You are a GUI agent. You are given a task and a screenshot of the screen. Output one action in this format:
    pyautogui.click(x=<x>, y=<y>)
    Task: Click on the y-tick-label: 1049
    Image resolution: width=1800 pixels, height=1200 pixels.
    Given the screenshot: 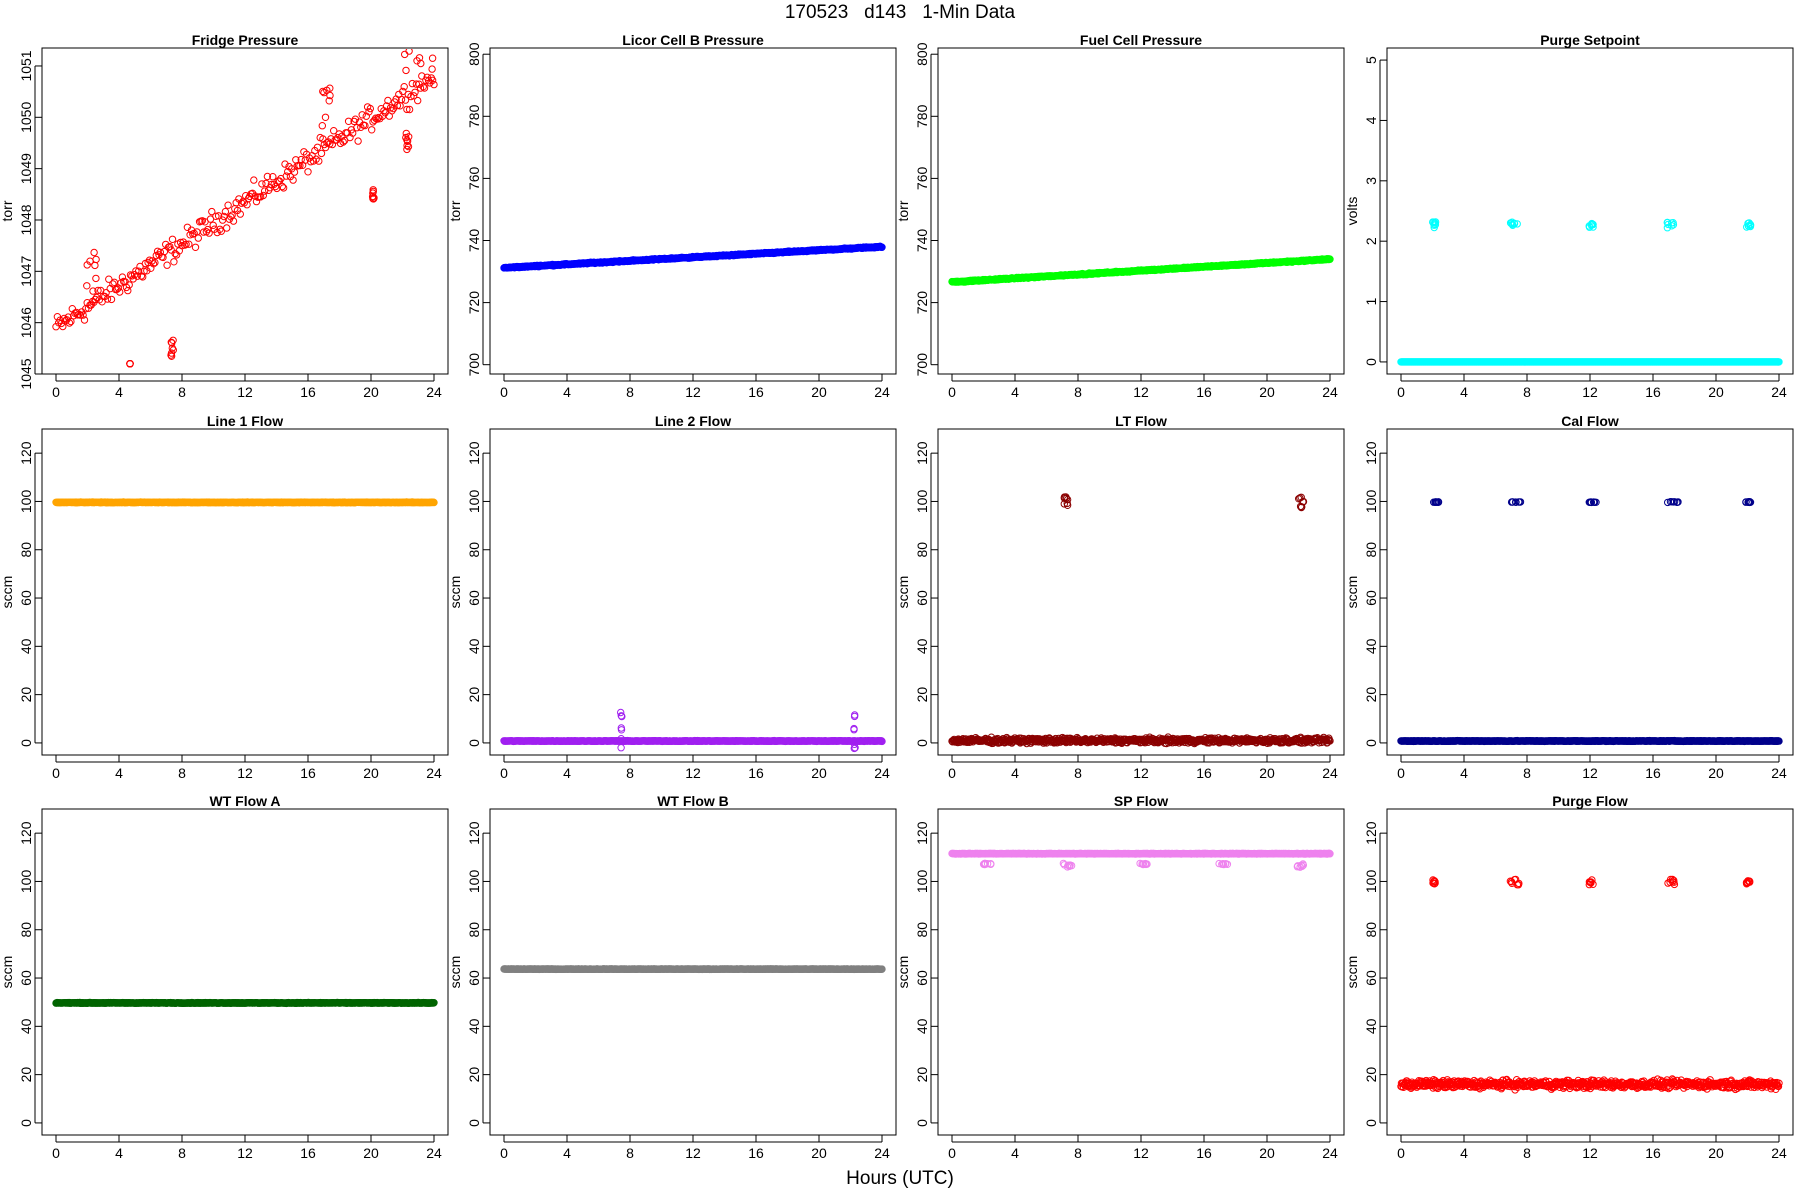 What is the action you would take?
    pyautogui.click(x=26, y=168)
    